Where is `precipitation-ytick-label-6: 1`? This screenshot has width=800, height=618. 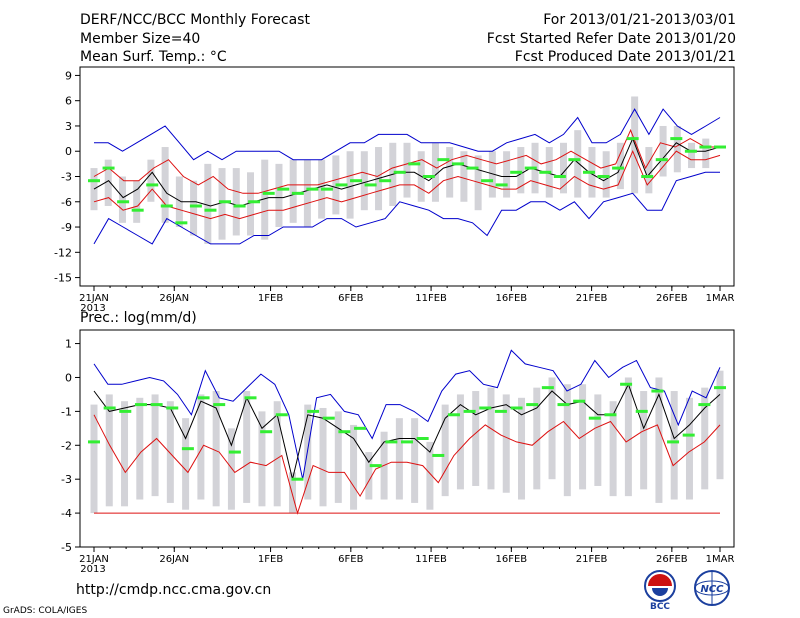 precipitation-ytick-label-6: 1 is located at coordinates (68, 344).